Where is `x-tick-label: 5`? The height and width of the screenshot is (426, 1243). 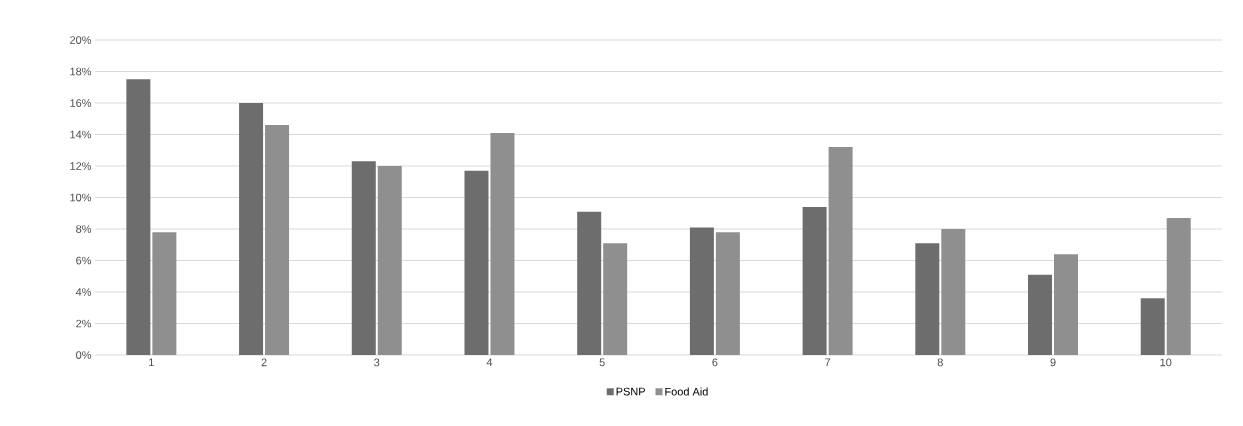 x-tick-label: 5 is located at coordinates (602, 362).